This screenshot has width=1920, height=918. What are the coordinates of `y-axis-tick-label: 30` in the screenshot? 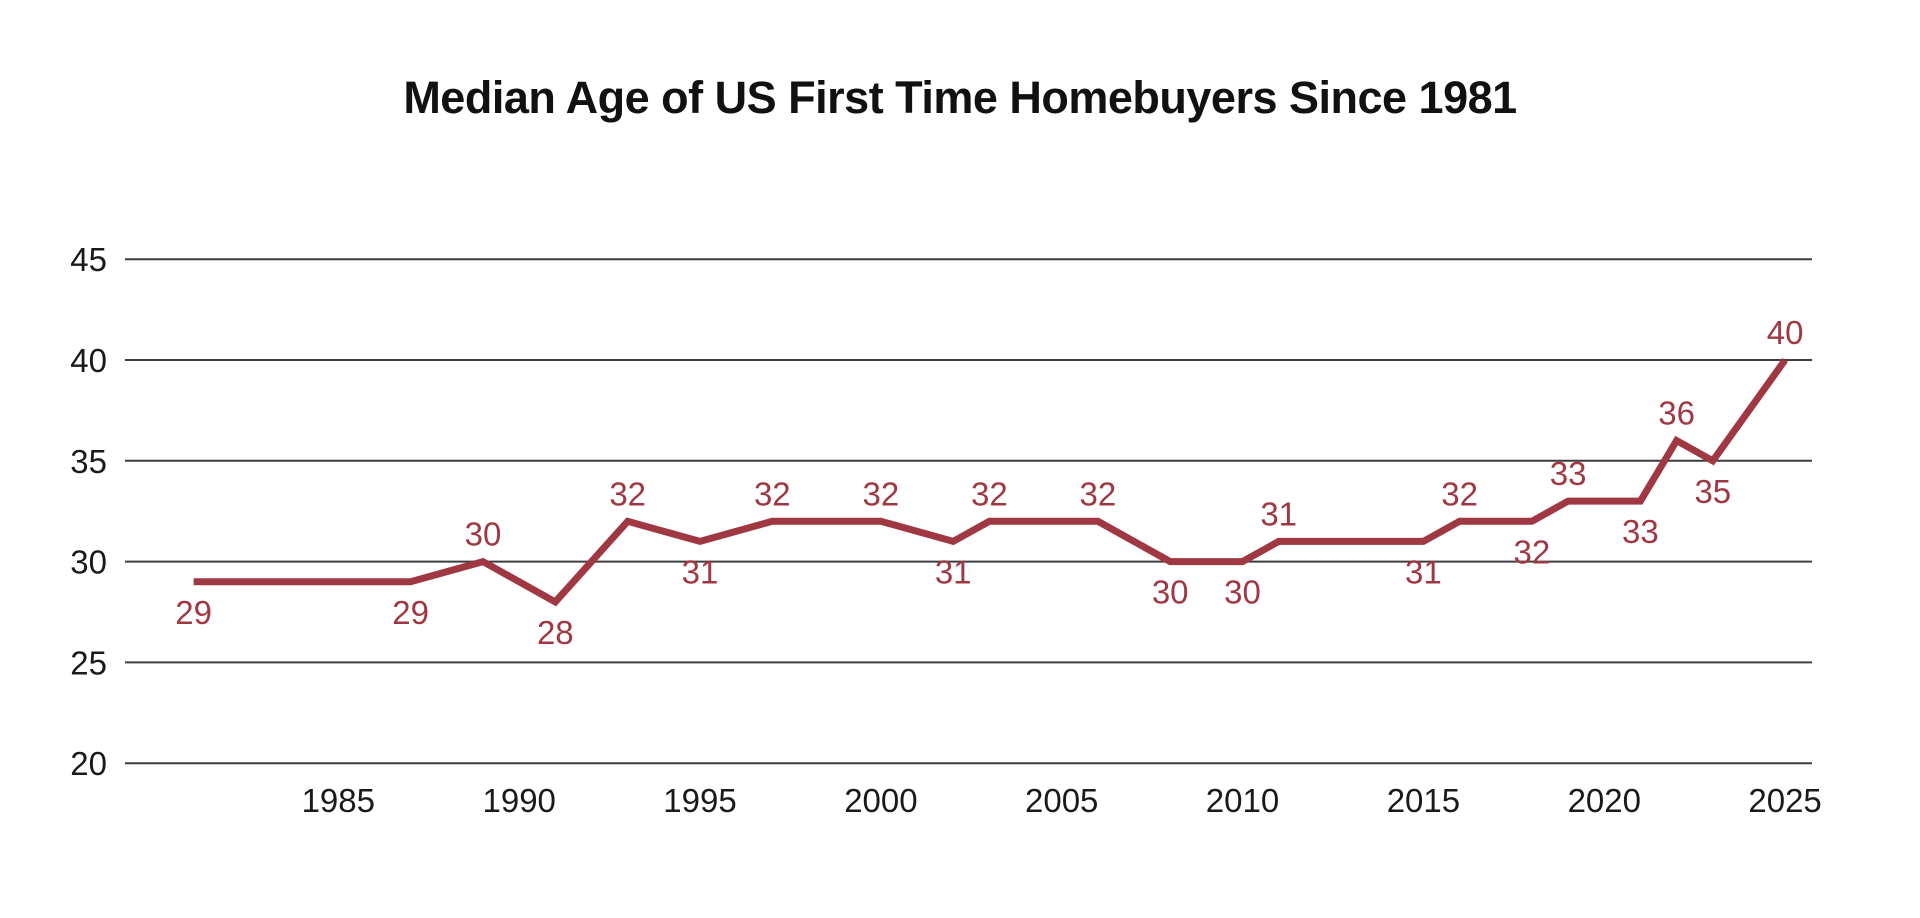 It's located at (88, 562).